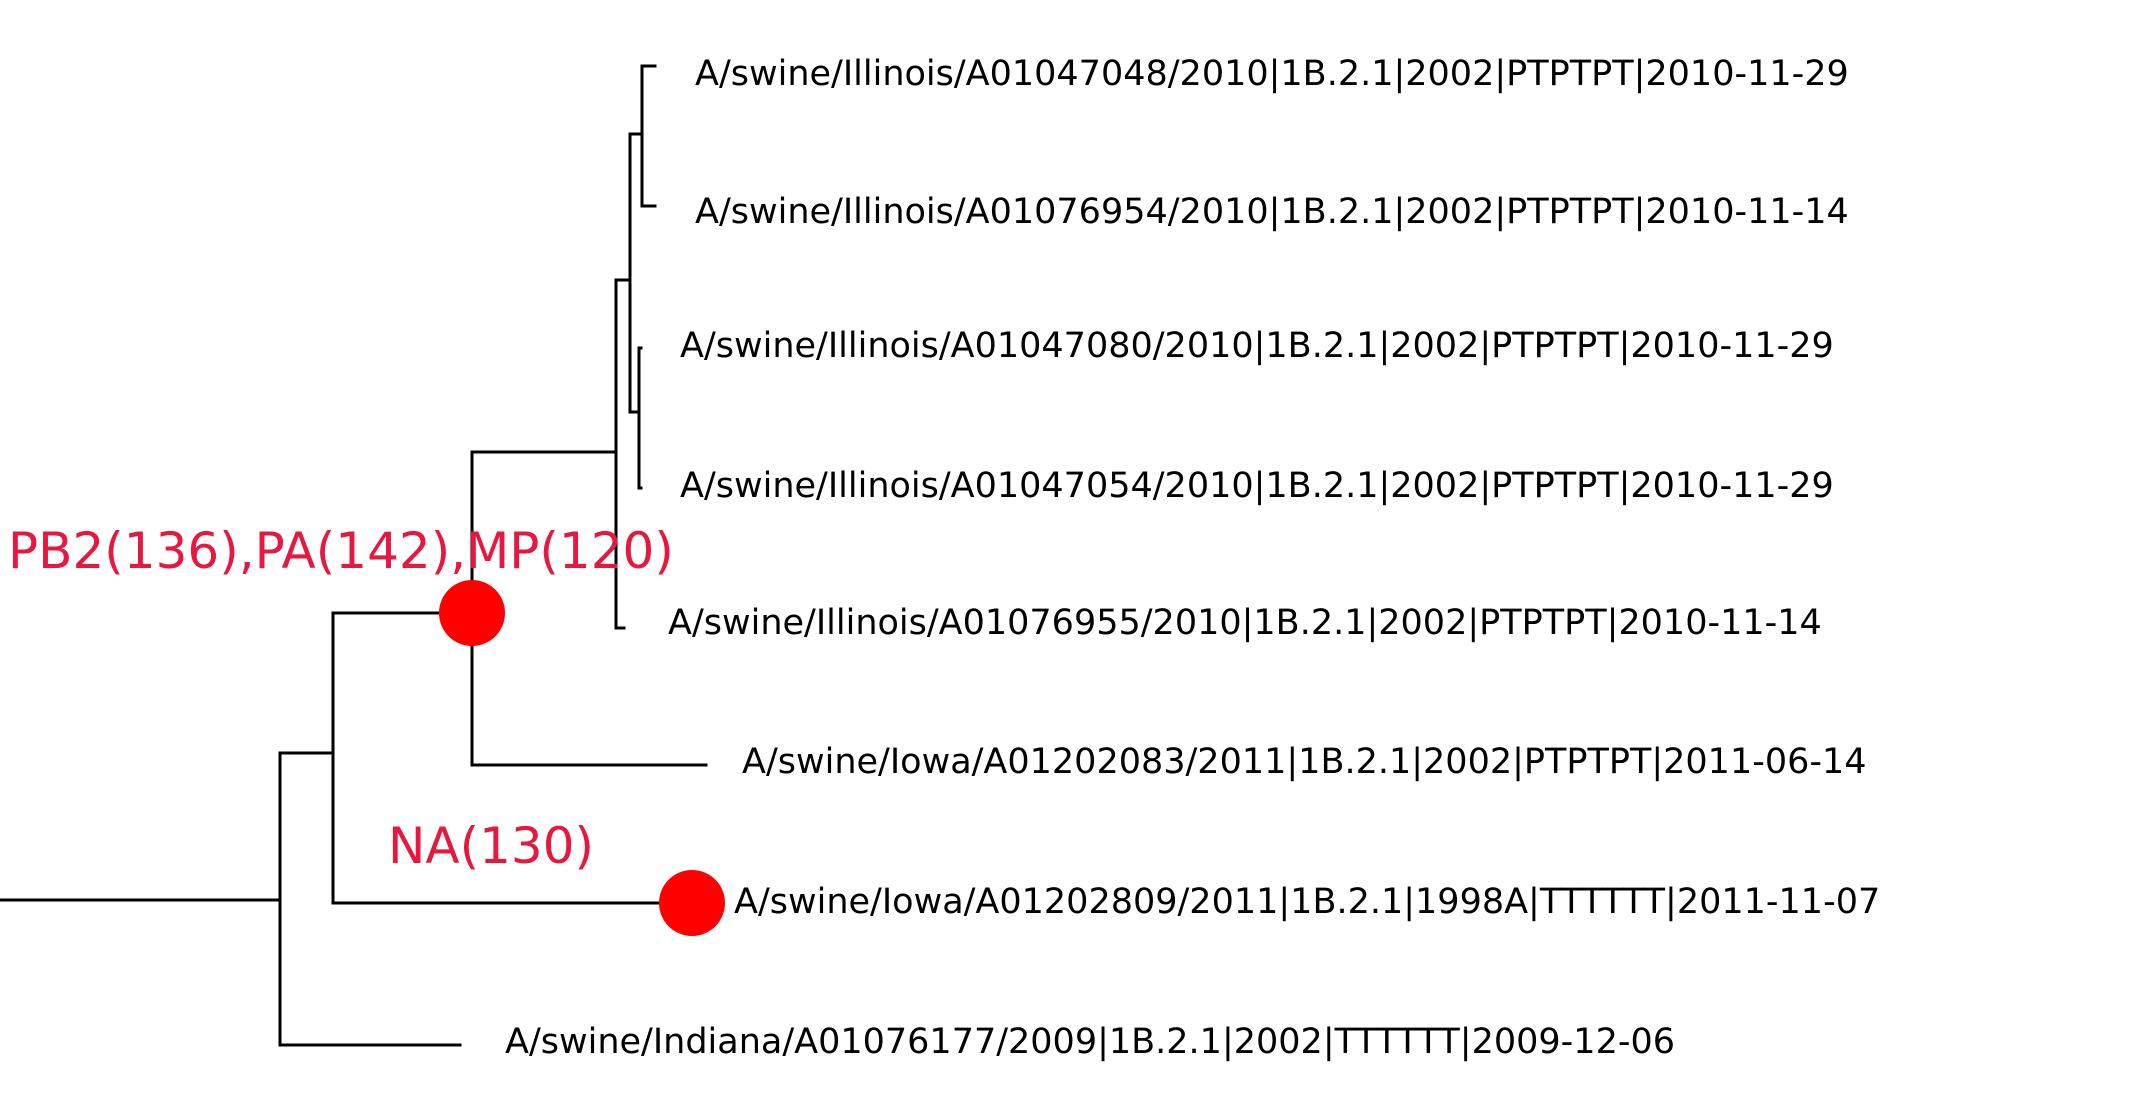 The height and width of the screenshot is (1095, 2135). I want to click on event-label-na: NA(130), so click(491, 846).